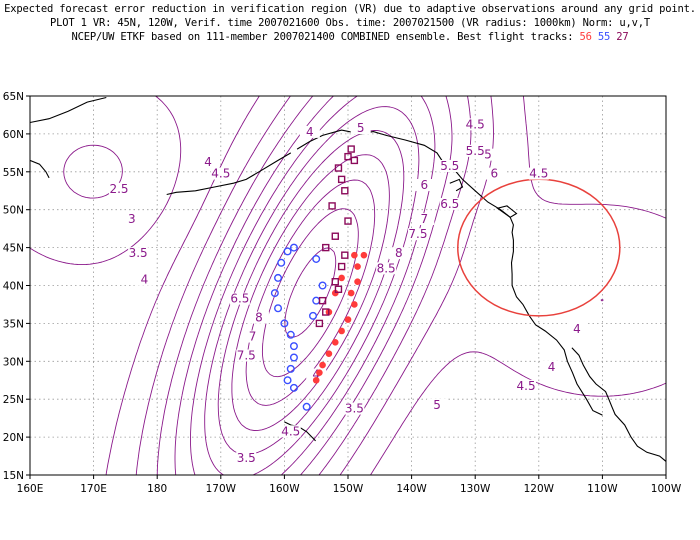 This screenshot has width=700, height=540. What do you see at coordinates (157, 489) in the screenshot?
I see `lon-label: 180` at bounding box center [157, 489].